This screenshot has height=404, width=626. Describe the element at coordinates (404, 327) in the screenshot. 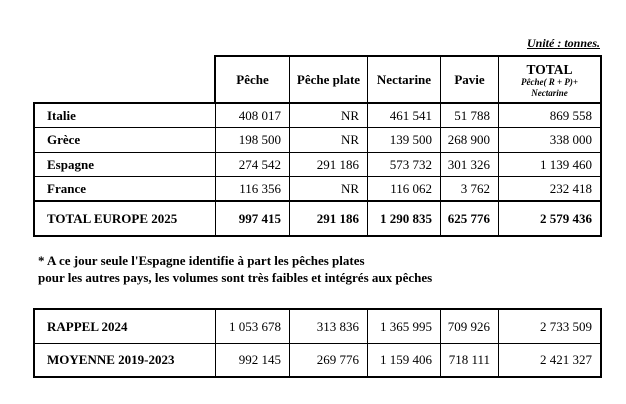

I see `cell-rappel-nectarine: 1 365 995` at that location.